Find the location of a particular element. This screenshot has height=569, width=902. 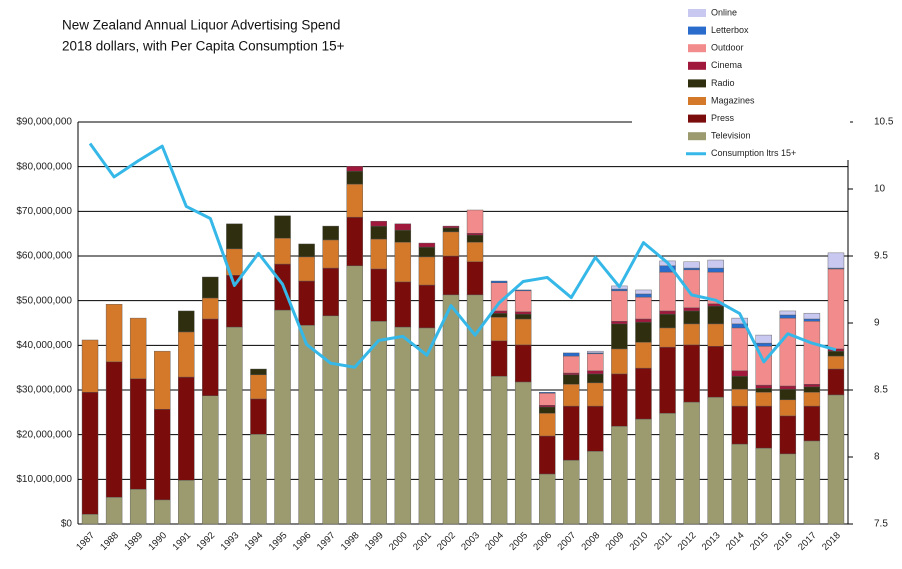

x-tick-label: 1992 is located at coordinates (206, 541).